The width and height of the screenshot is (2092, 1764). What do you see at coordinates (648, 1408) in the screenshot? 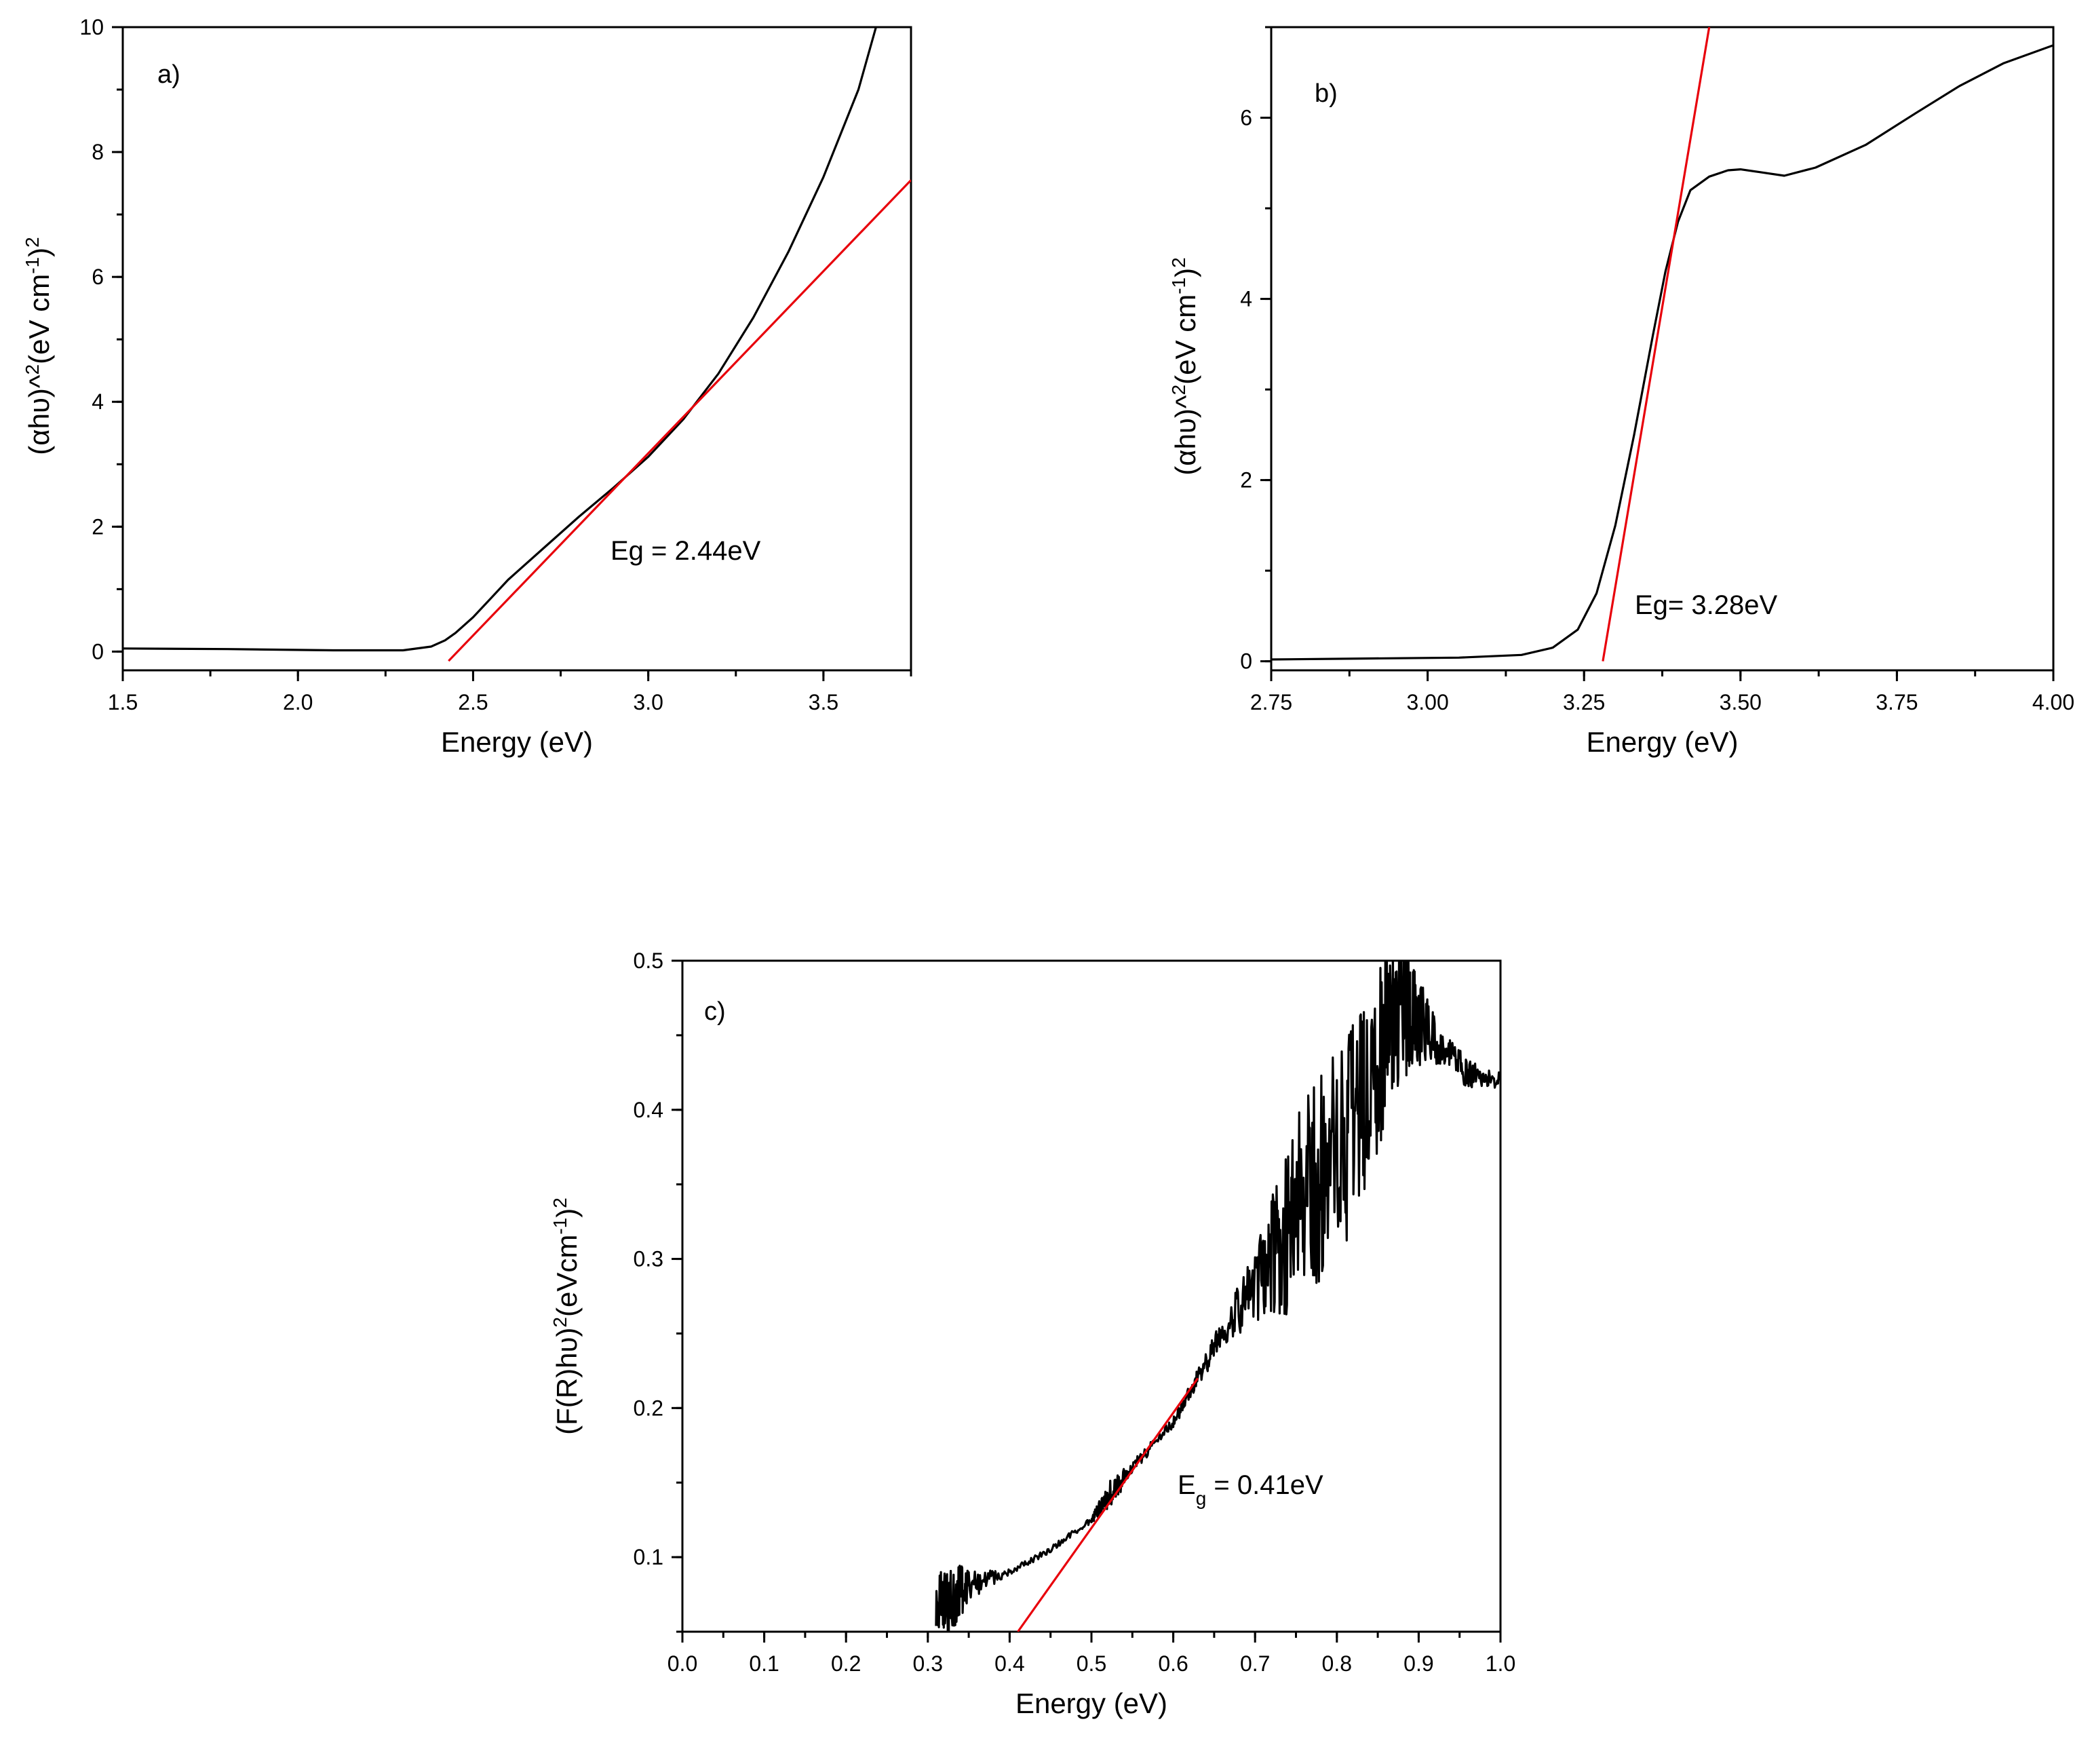
I see `y-tick-label-c-1: 0.2` at bounding box center [648, 1408].